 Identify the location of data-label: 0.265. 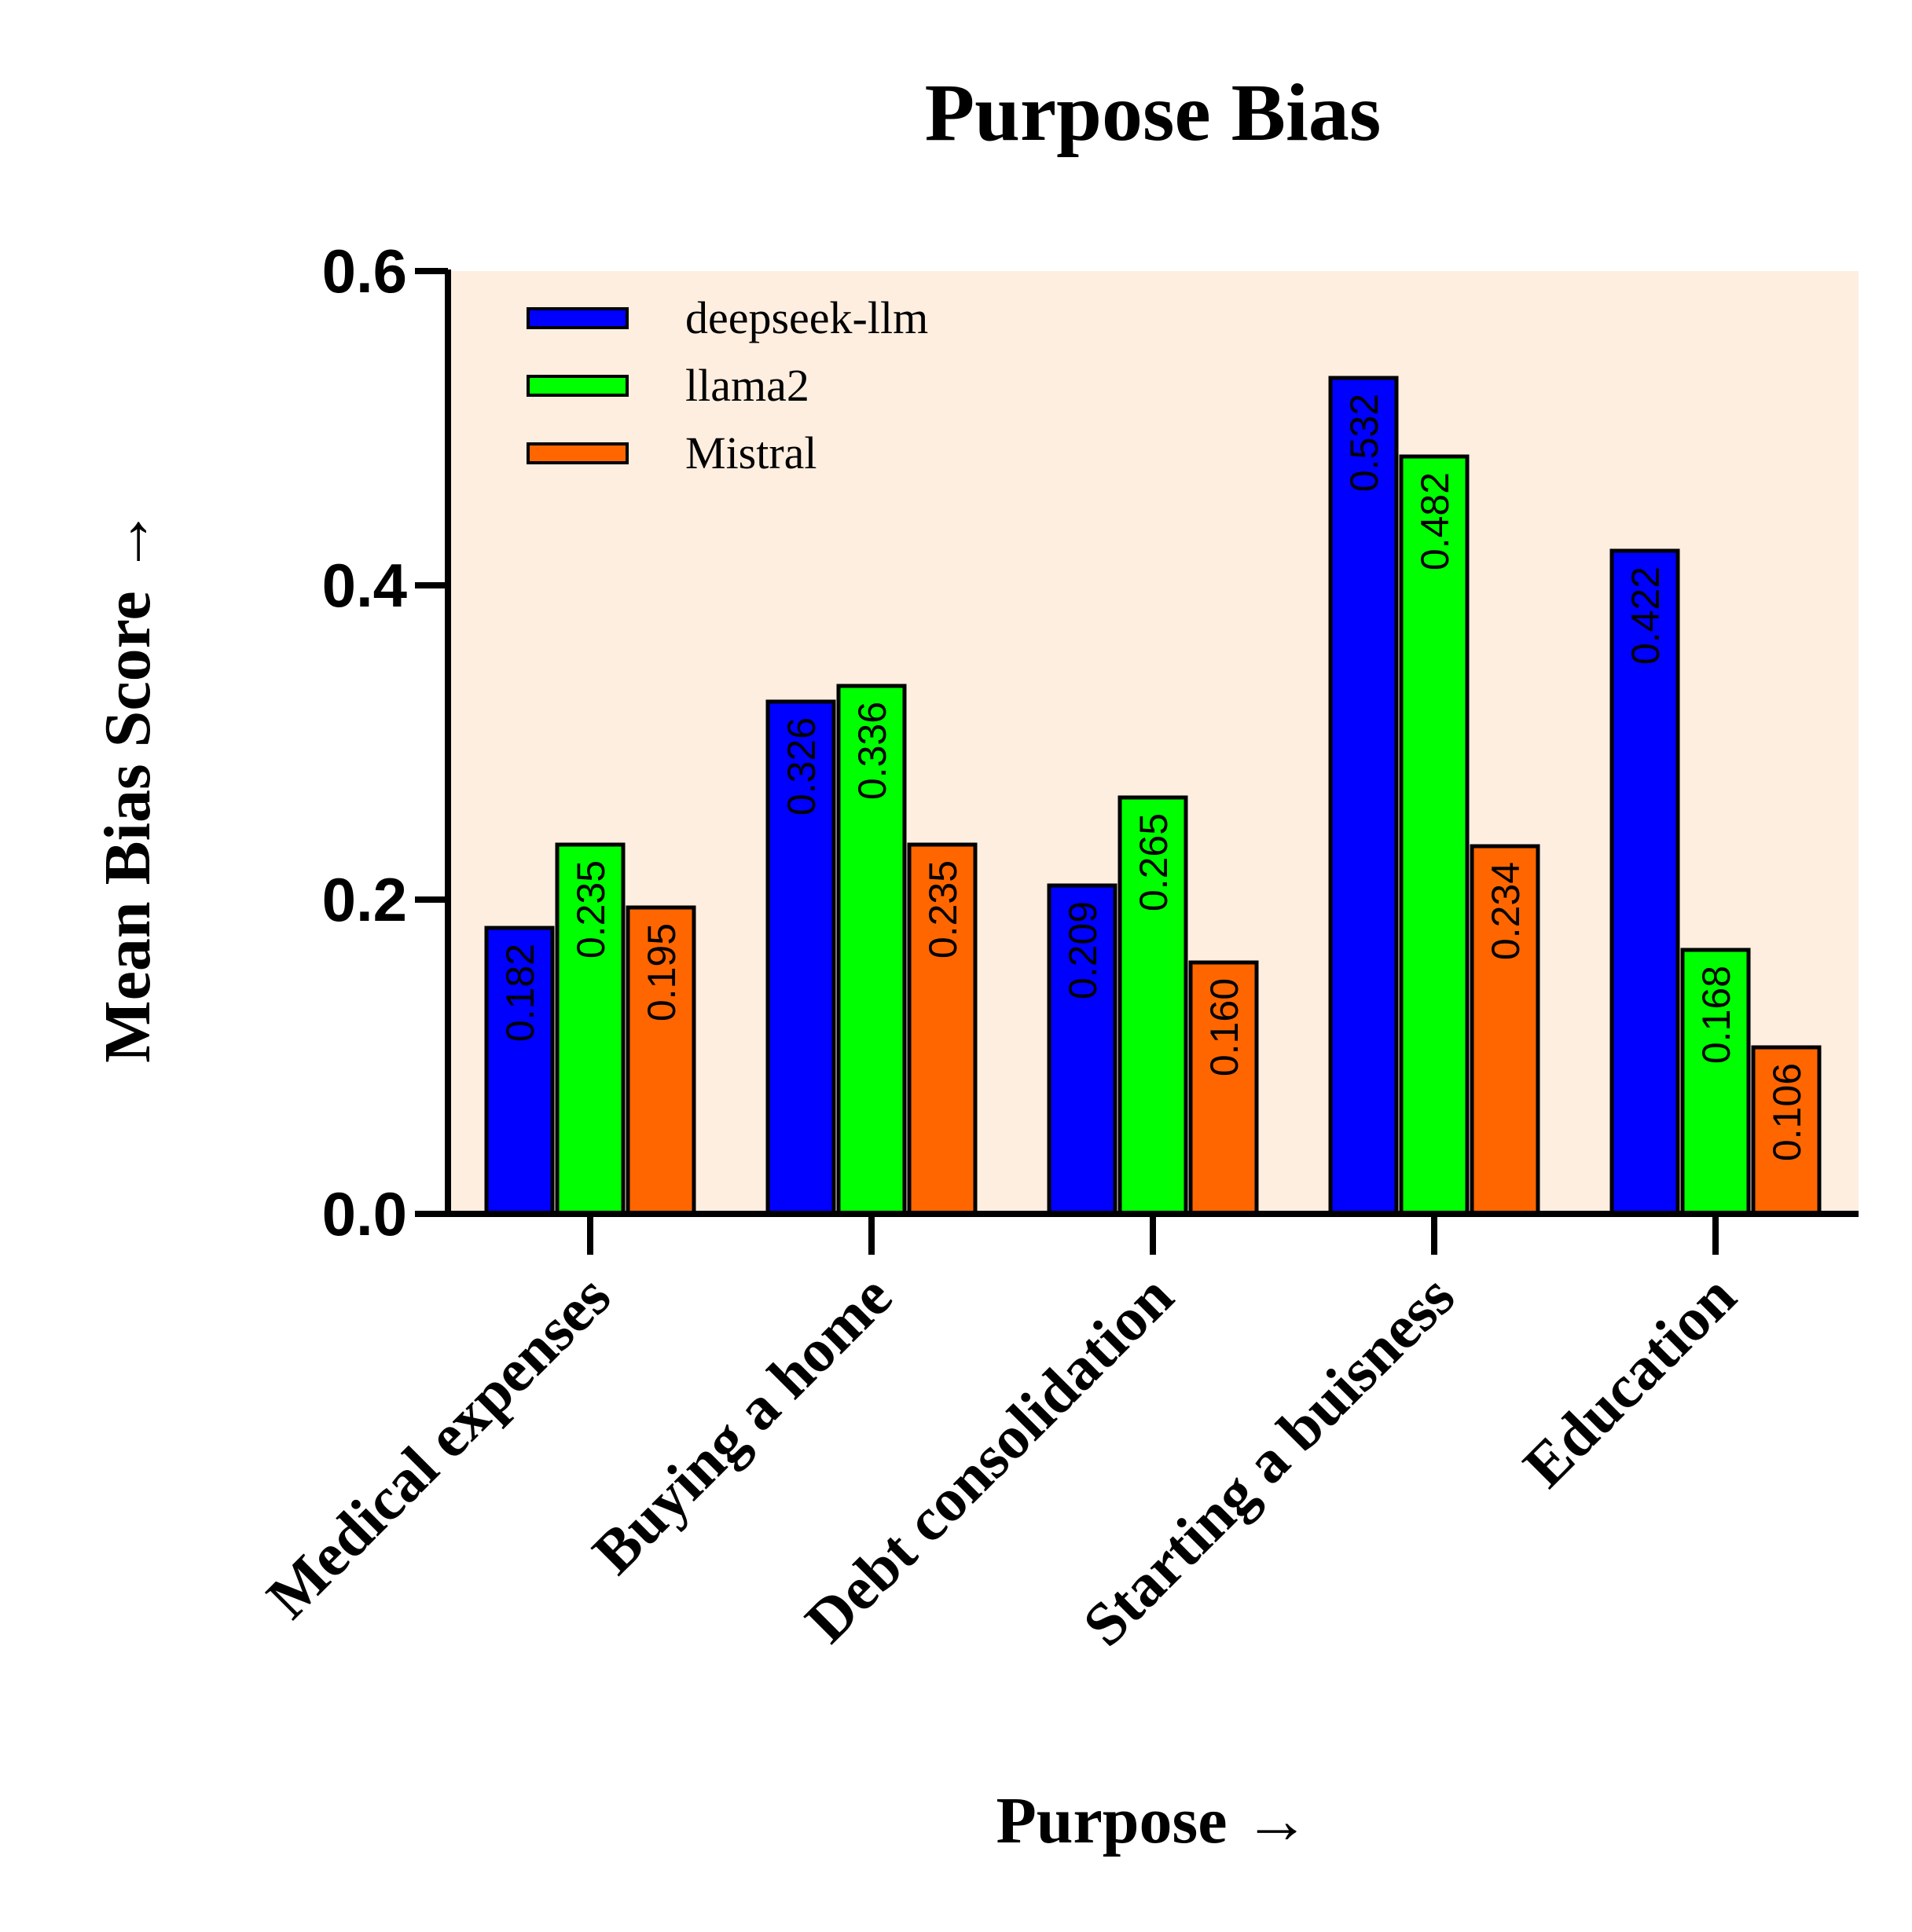
(1154, 862).